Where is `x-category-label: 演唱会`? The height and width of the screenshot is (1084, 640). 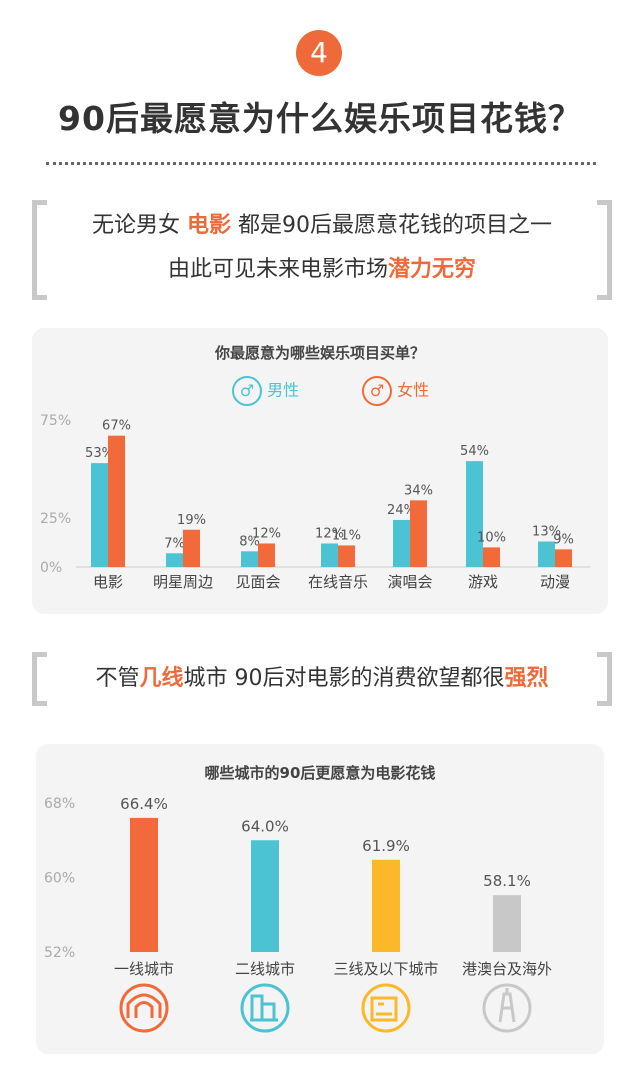
x-category-label: 演唱会 is located at coordinates (409, 582).